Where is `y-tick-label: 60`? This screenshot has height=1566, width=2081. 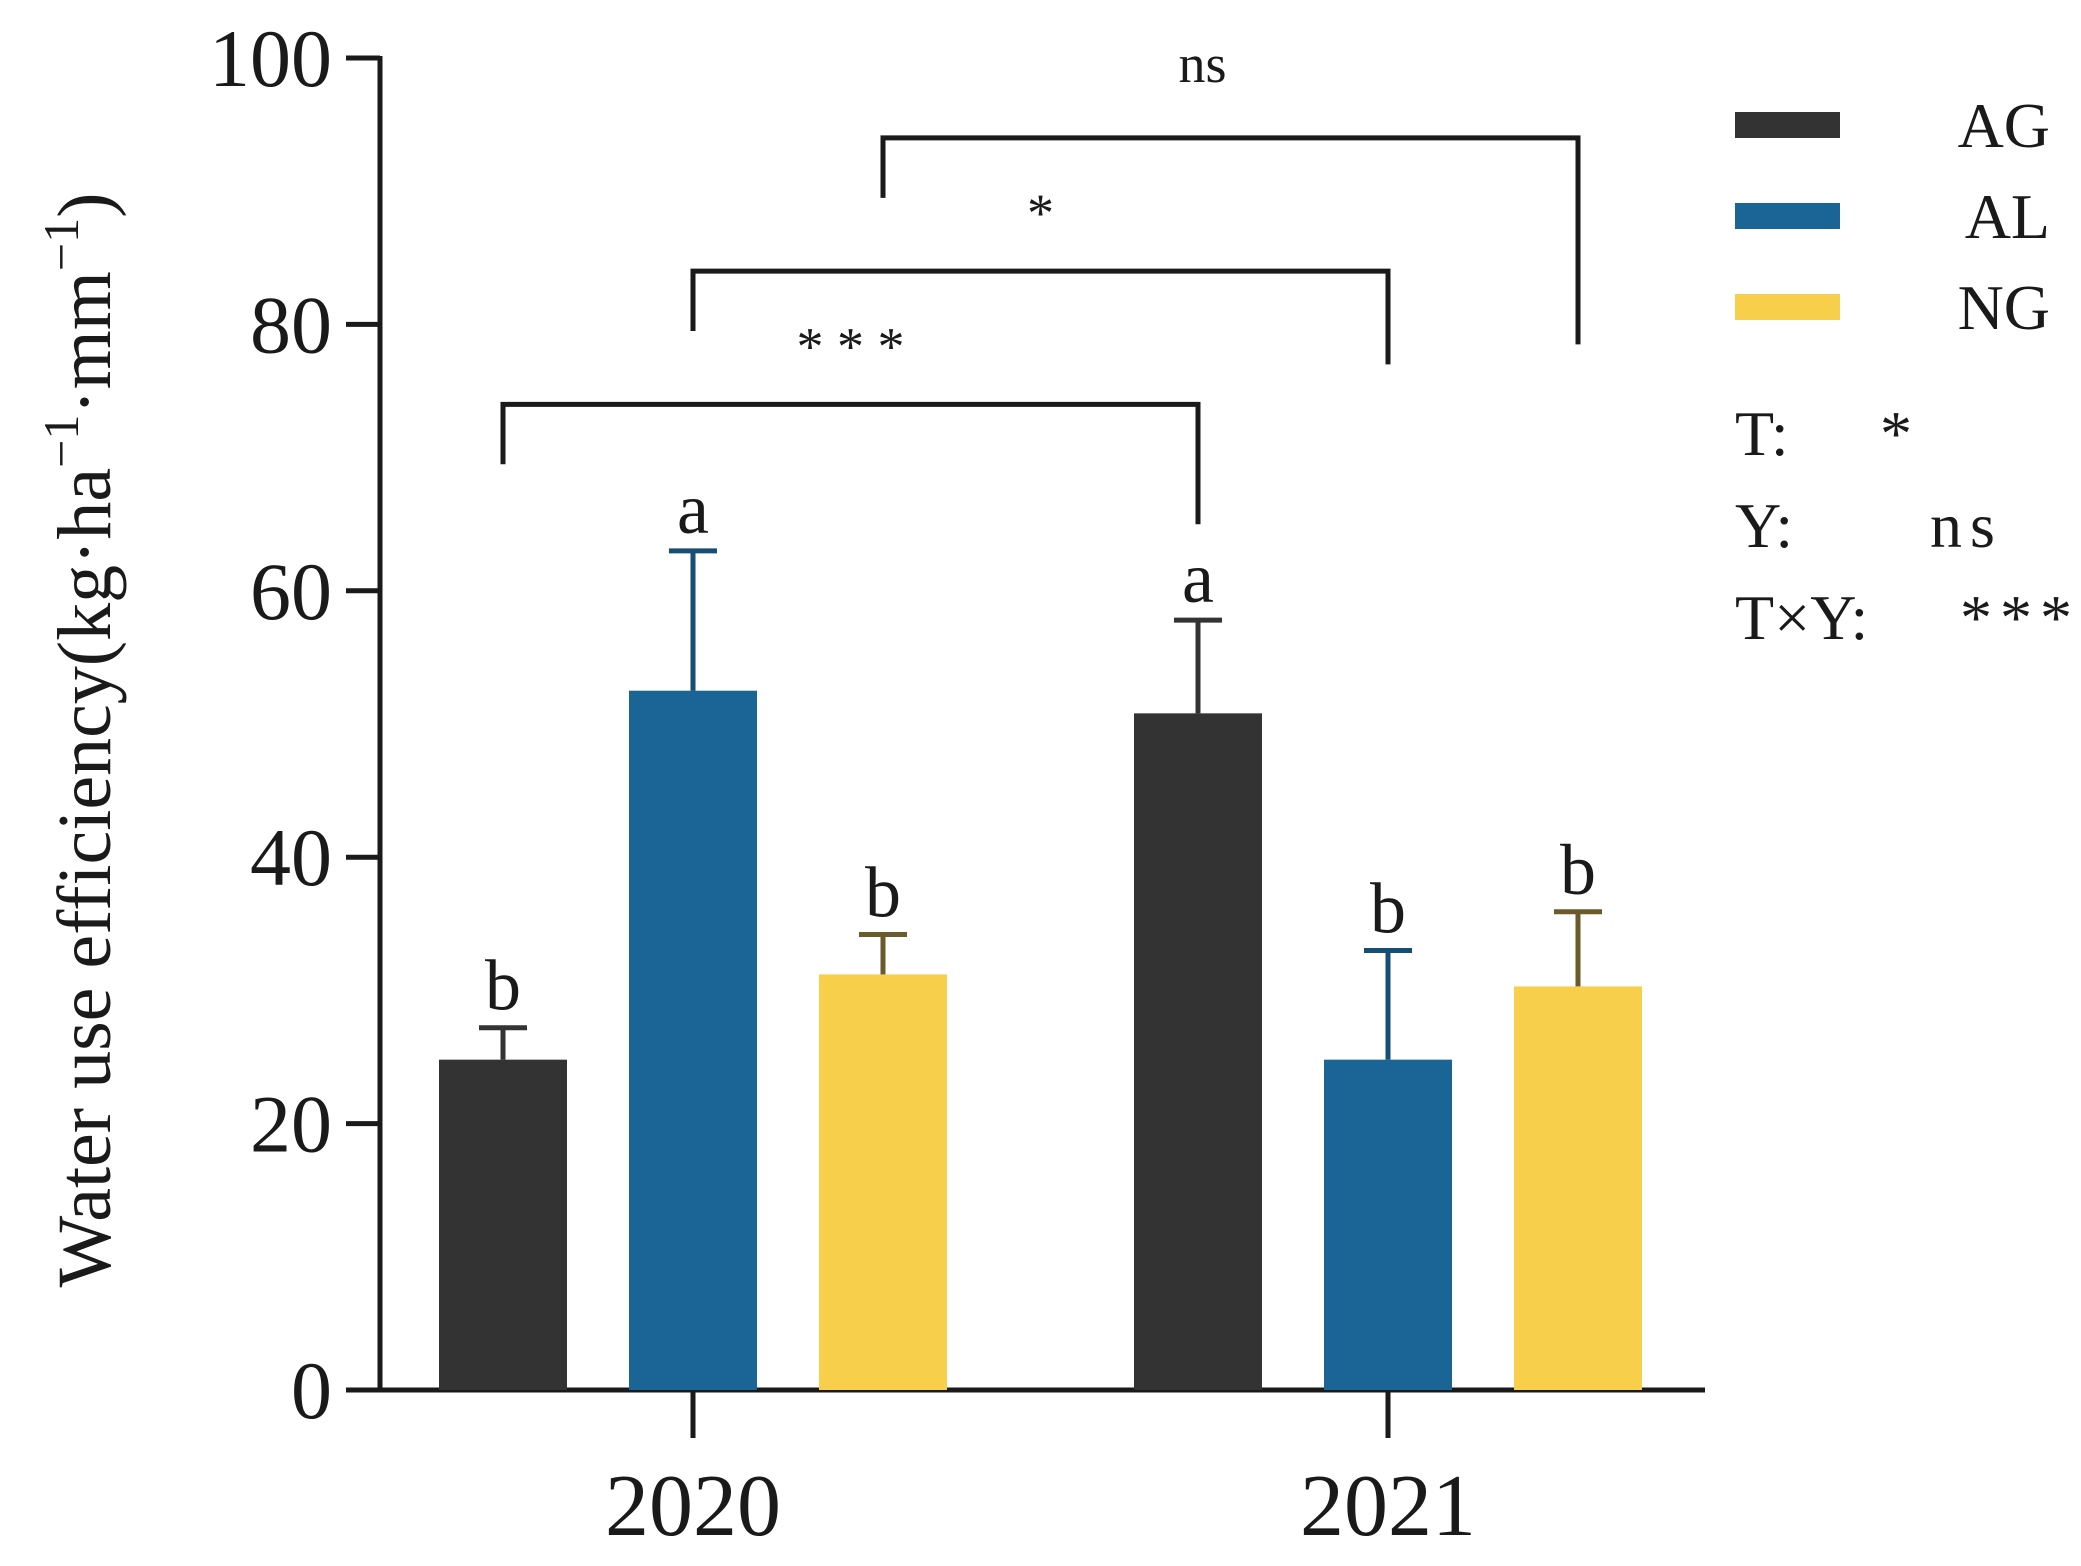 y-tick-label: 60 is located at coordinates (291, 591).